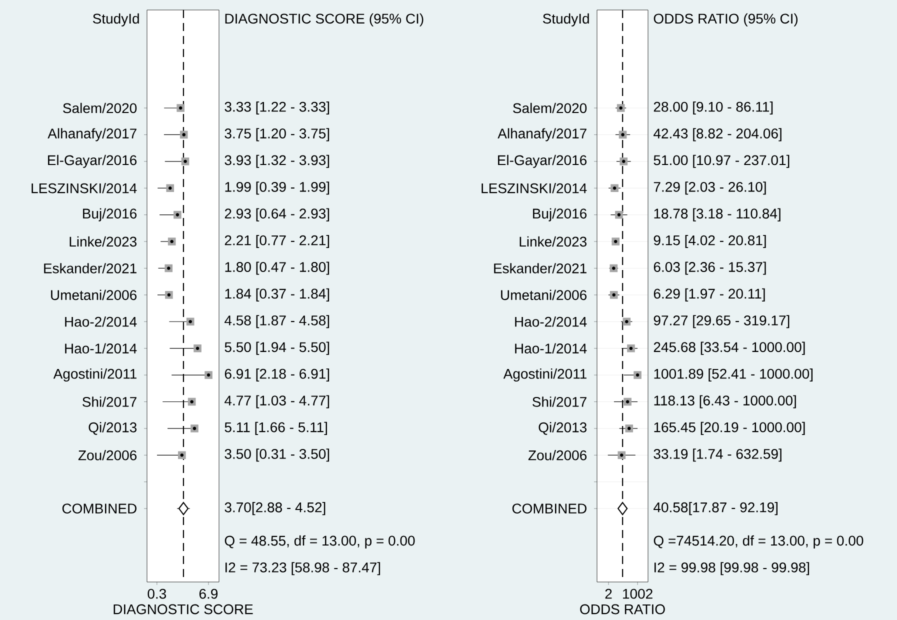  I want to click on data-label: 2.93 [0.64 - 2.93], so click(277, 215).